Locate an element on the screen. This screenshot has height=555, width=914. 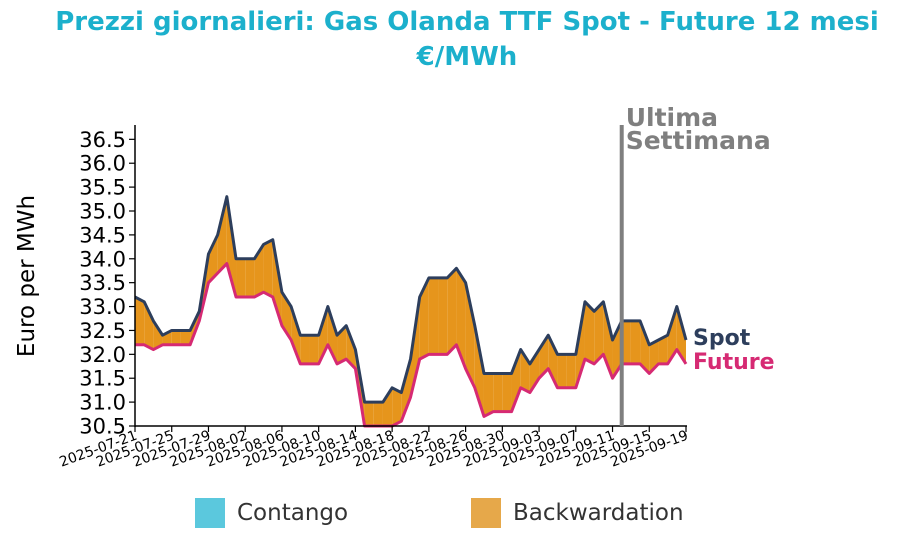
y-tick-label: 30.5 is located at coordinates (102, 427).